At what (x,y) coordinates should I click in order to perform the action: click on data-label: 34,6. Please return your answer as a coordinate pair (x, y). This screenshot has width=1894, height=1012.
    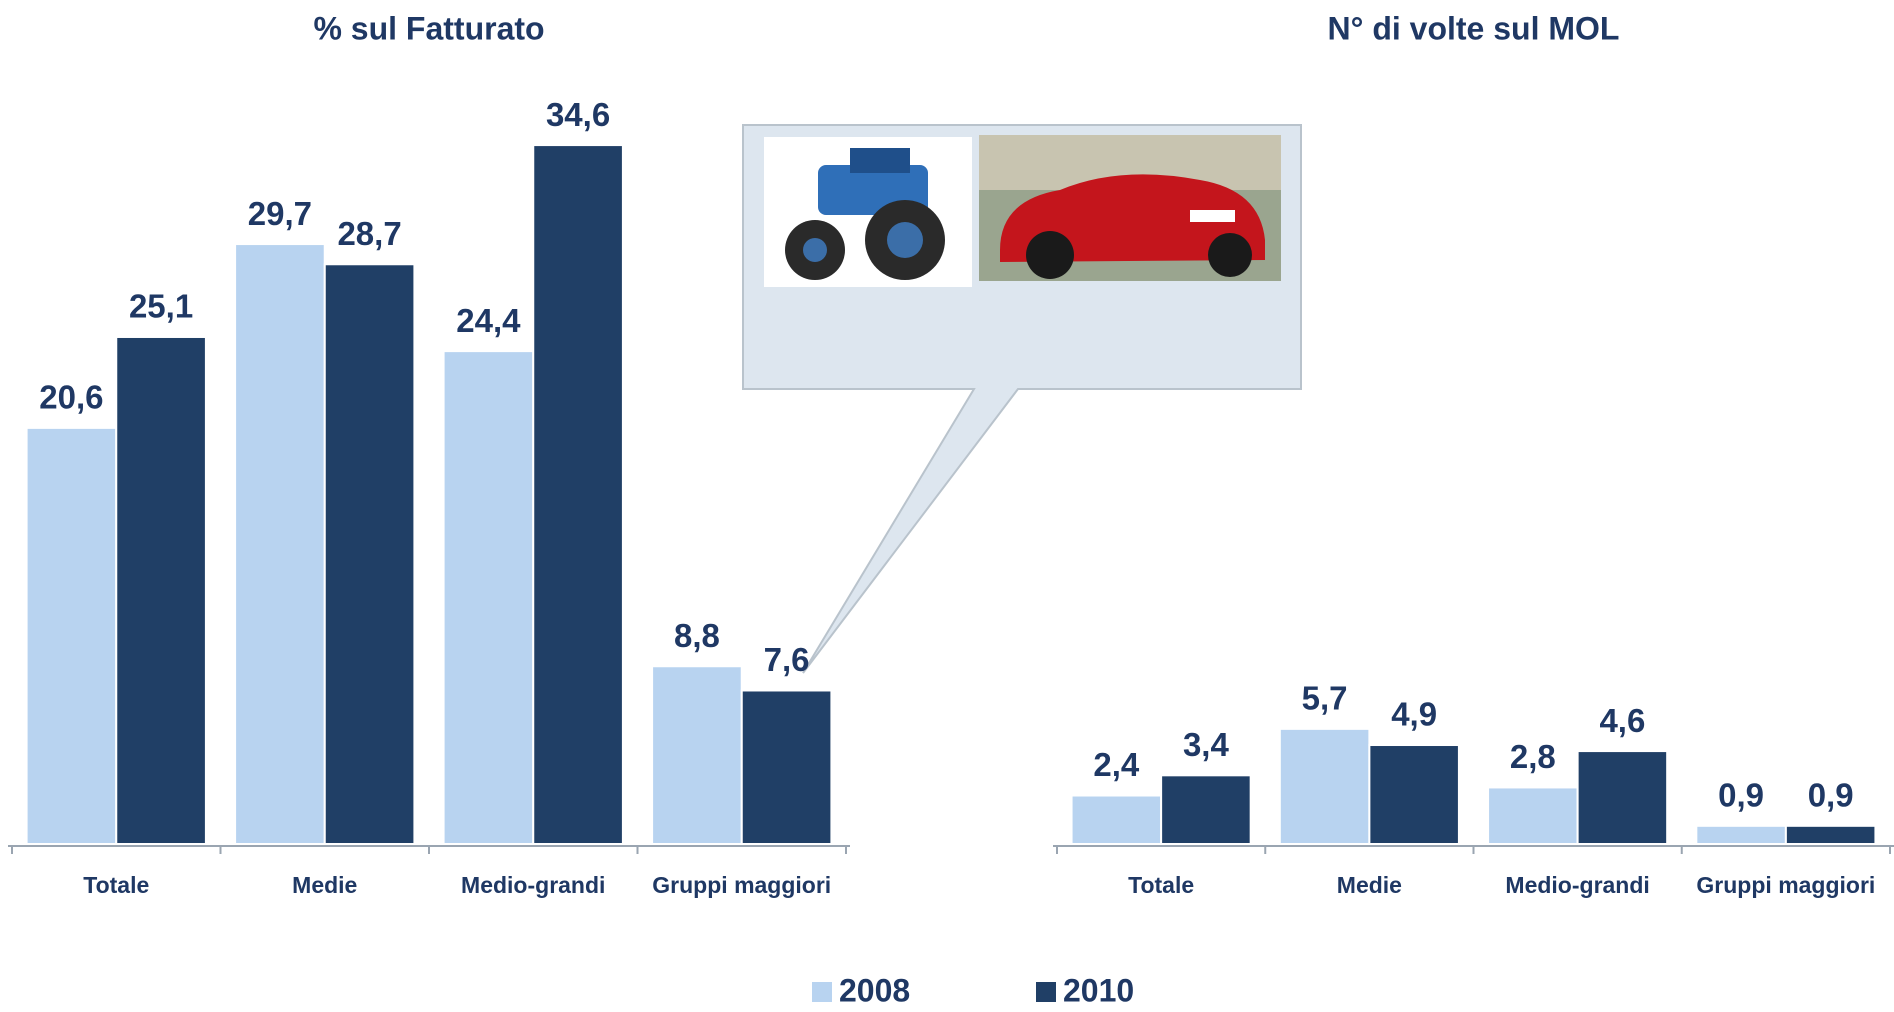
    Looking at the image, I should click on (578, 114).